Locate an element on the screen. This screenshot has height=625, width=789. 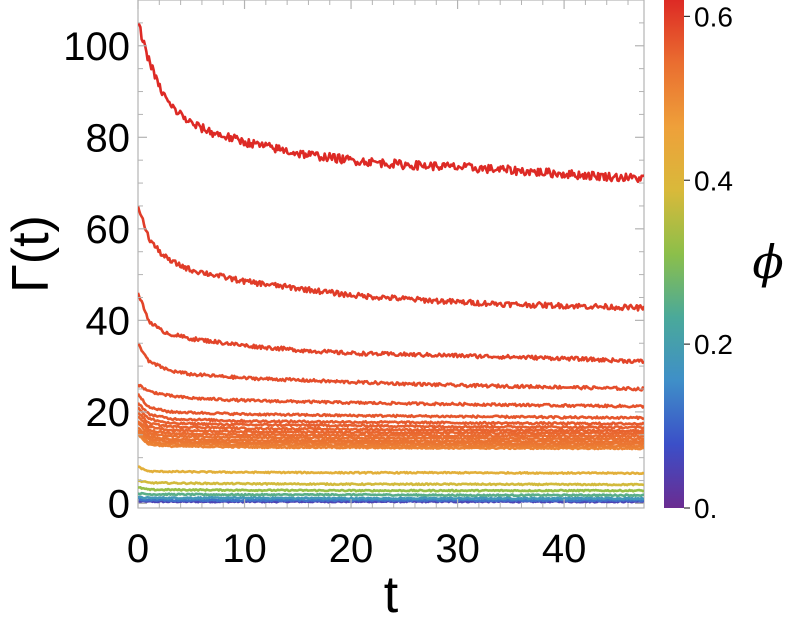
y-tick-label: 20 is located at coordinates (108, 413).